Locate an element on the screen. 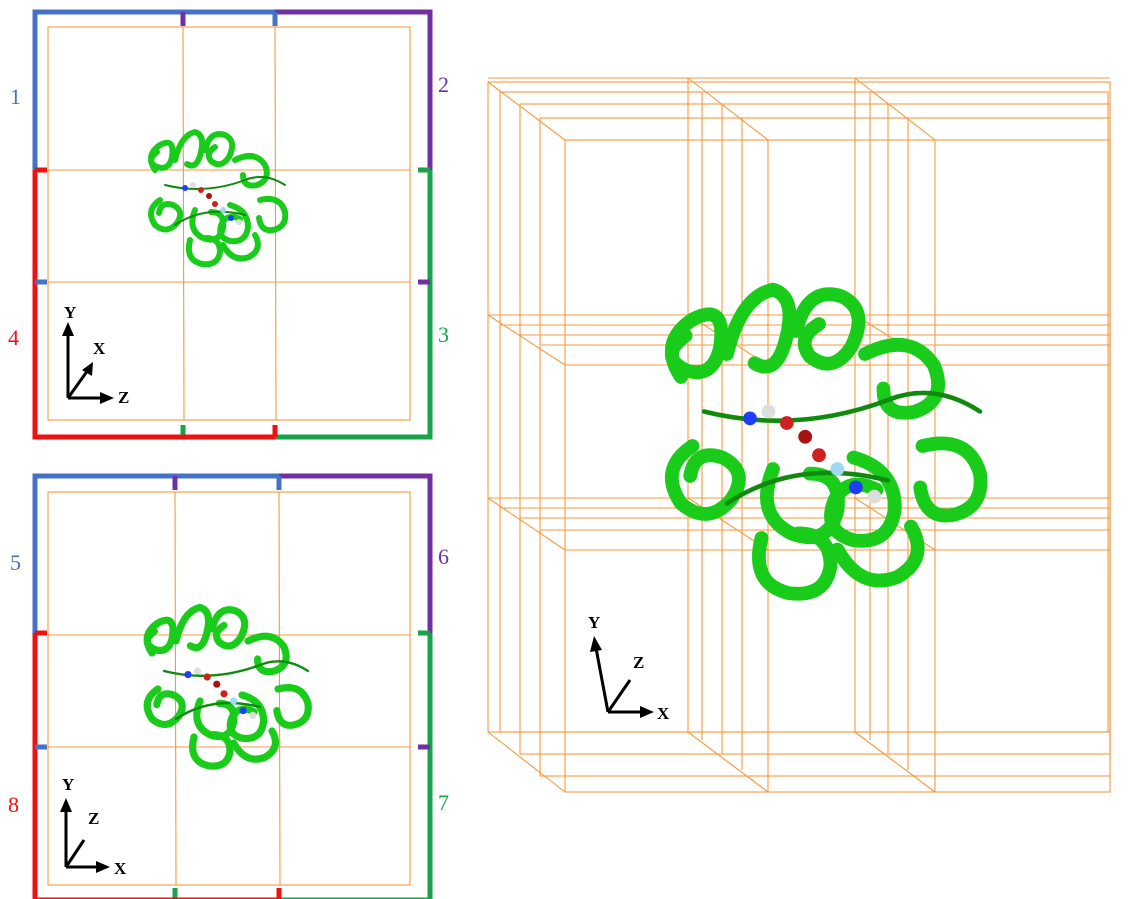  protein-structure-top is located at coordinates (218, 198).